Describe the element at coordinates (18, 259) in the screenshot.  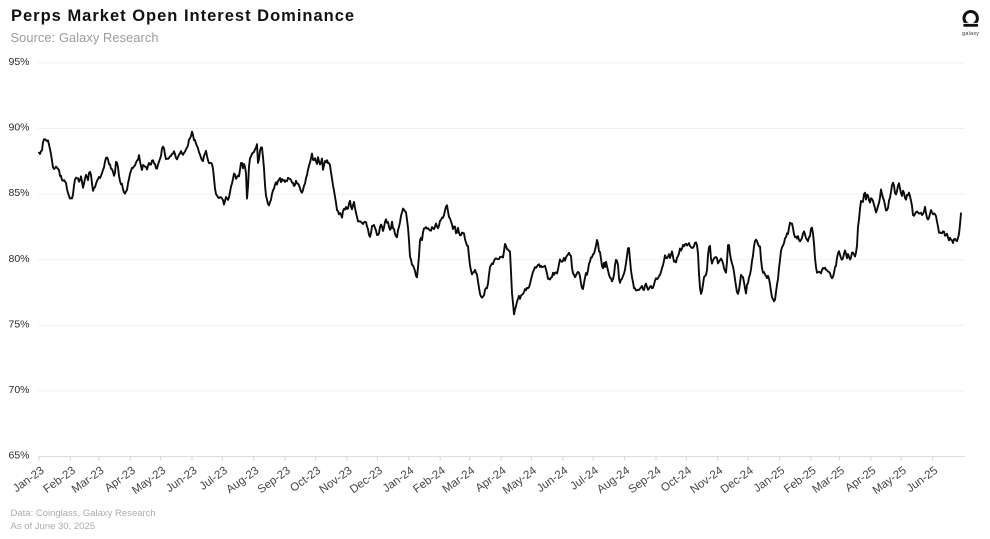
I see `svg-text: 80%` at that location.